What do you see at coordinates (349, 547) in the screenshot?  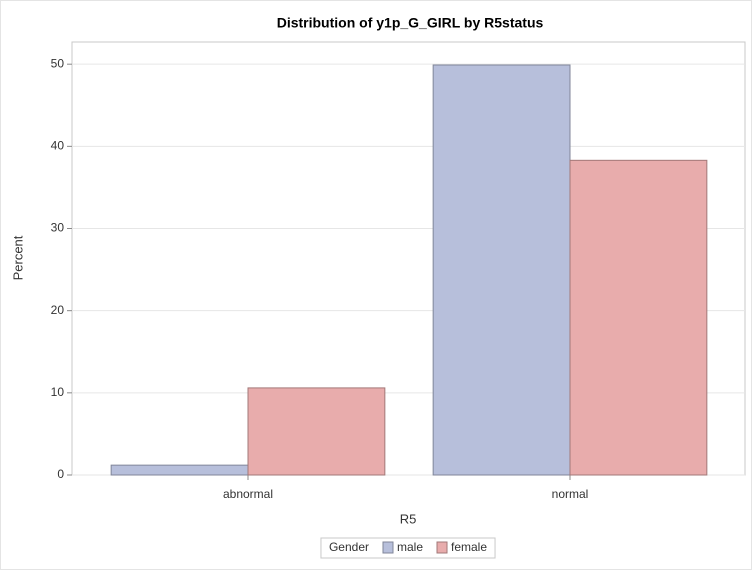 I see `legend-title: Gender` at bounding box center [349, 547].